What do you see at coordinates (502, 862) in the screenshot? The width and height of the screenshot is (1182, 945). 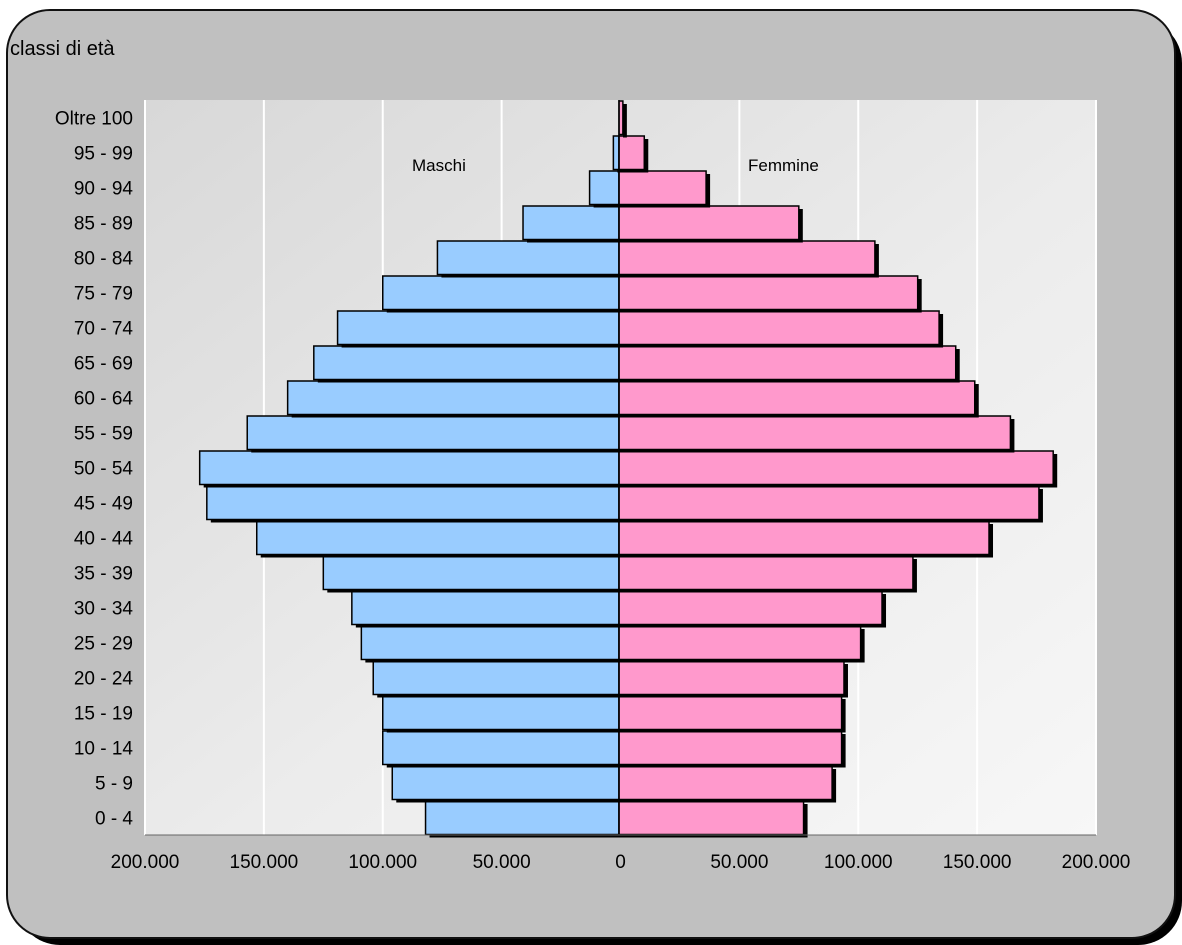 I see `x-tick-label-3: 50.000` at bounding box center [502, 862].